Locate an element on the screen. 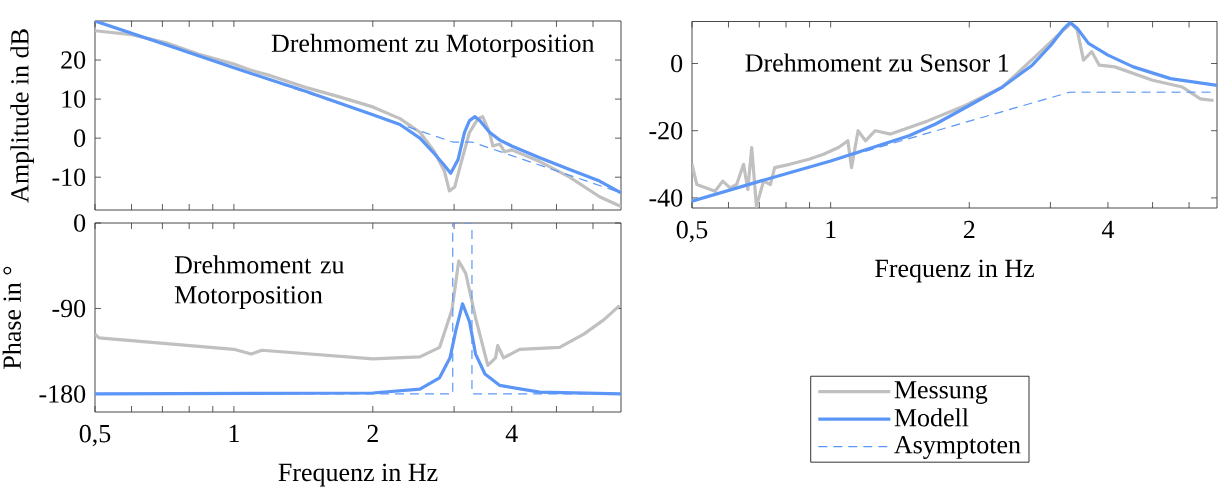 Image resolution: width=1219 pixels, height=491 pixels. y-tick-label: -90 is located at coordinates (69, 308).